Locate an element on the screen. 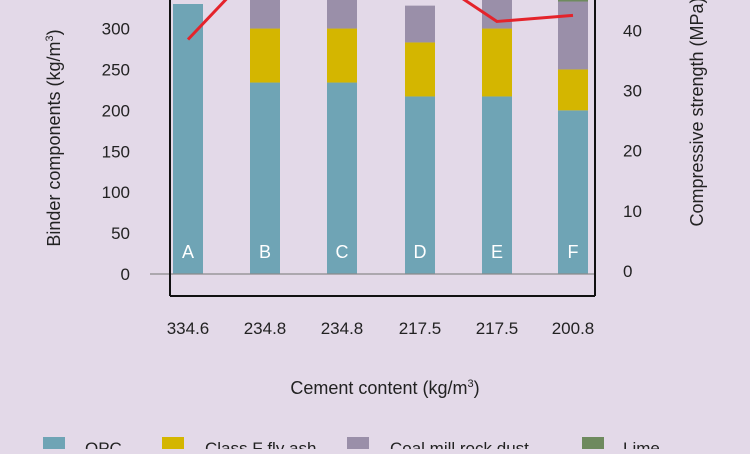 The image size is (750, 454). y2-tick-label: 20 is located at coordinates (632, 151).